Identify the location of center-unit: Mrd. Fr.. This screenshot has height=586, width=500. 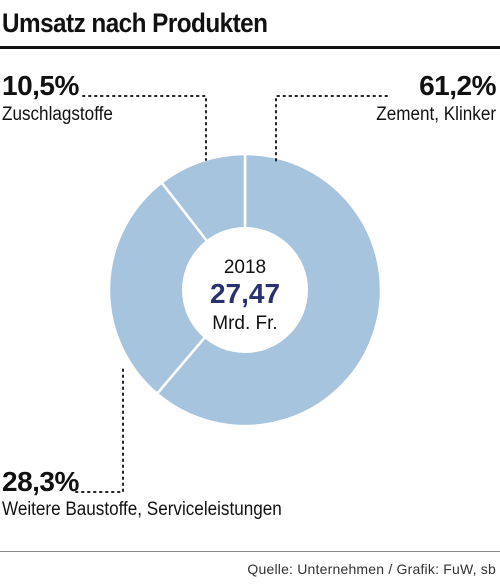
(244, 323).